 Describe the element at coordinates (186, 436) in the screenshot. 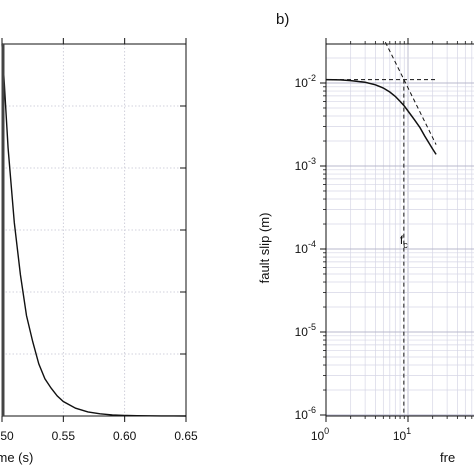

I see `panel-a-x-tick-label: 0.65` at that location.